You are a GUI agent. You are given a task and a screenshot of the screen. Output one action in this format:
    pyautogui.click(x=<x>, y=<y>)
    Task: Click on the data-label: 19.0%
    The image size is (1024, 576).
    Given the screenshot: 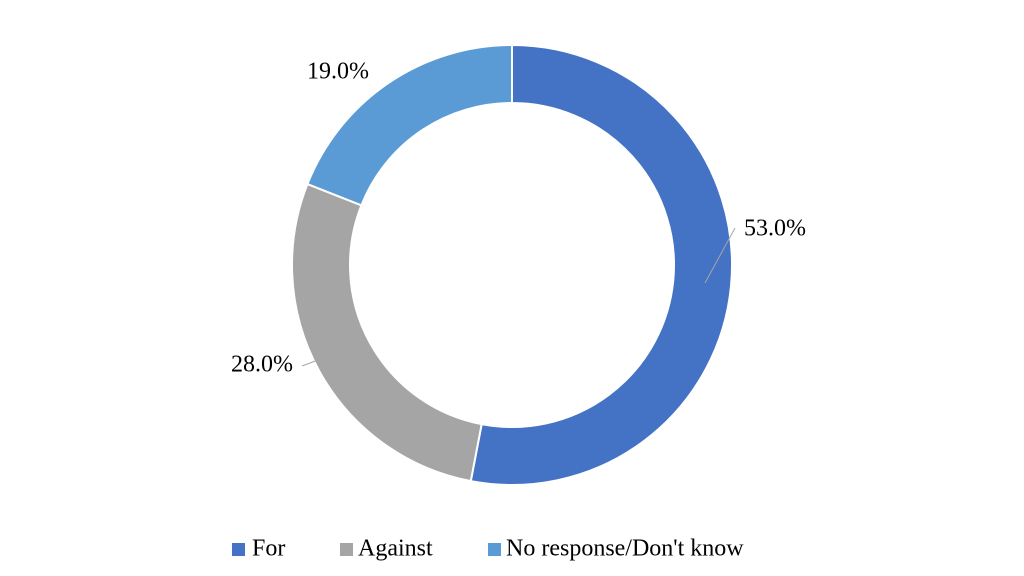 What is the action you would take?
    pyautogui.click(x=338, y=72)
    